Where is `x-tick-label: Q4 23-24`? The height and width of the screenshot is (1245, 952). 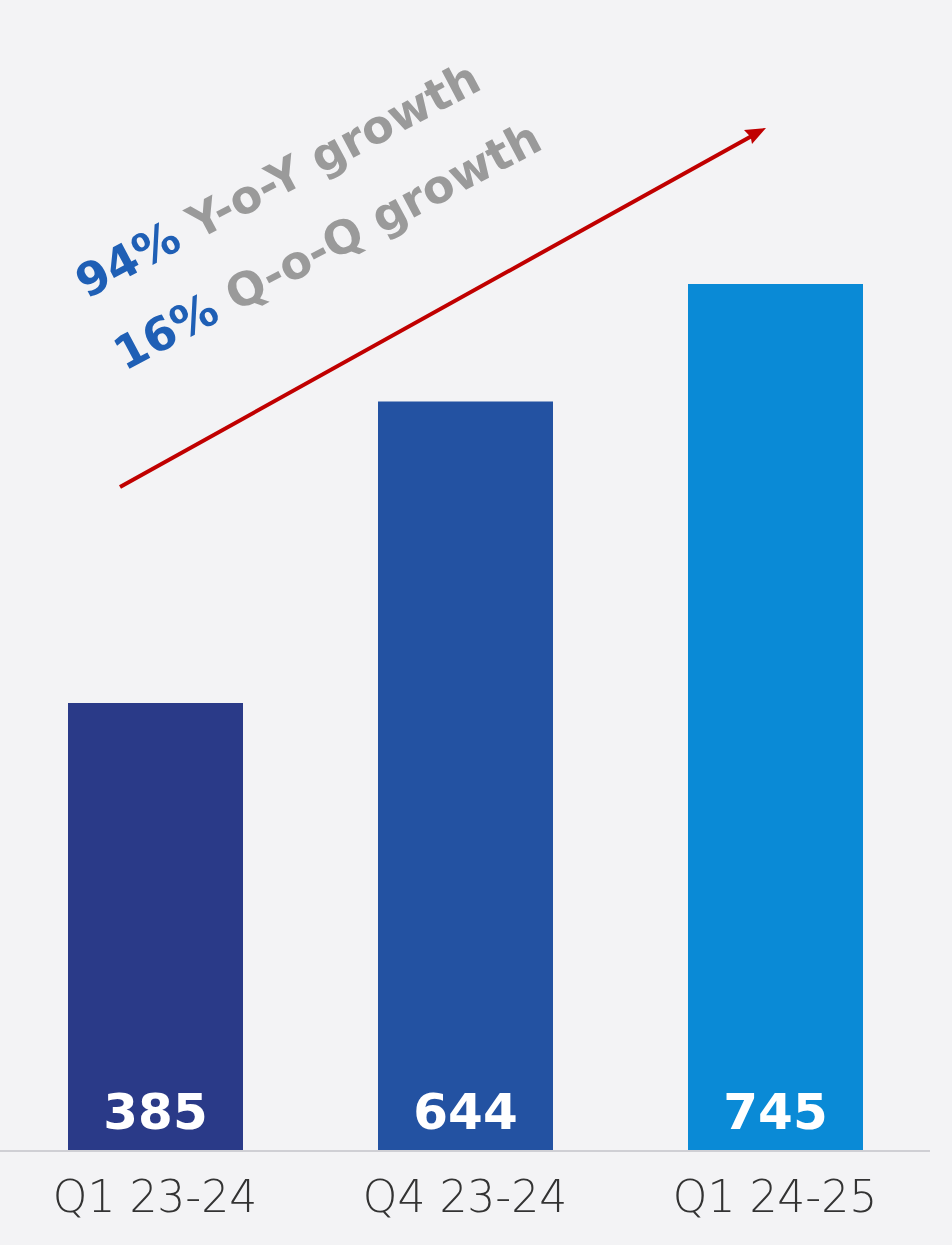
x-tick-label: Q4 23-24 is located at coordinates (465, 1197).